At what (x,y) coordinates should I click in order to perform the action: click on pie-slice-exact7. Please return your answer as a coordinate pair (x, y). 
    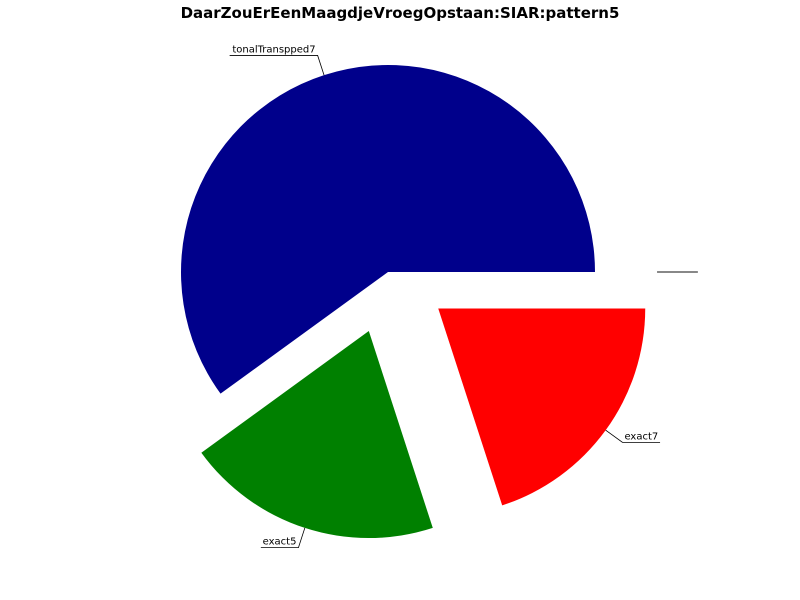
    Looking at the image, I should click on (542, 407).